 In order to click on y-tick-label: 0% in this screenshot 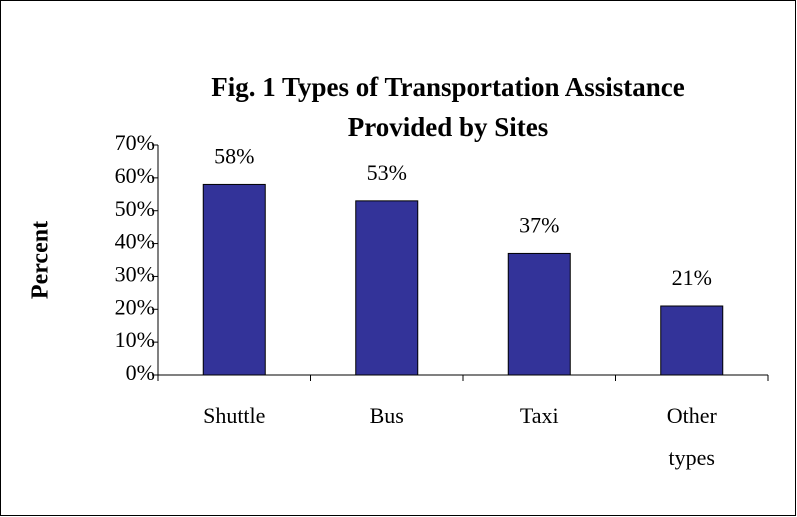, I will do `click(140, 372)`.